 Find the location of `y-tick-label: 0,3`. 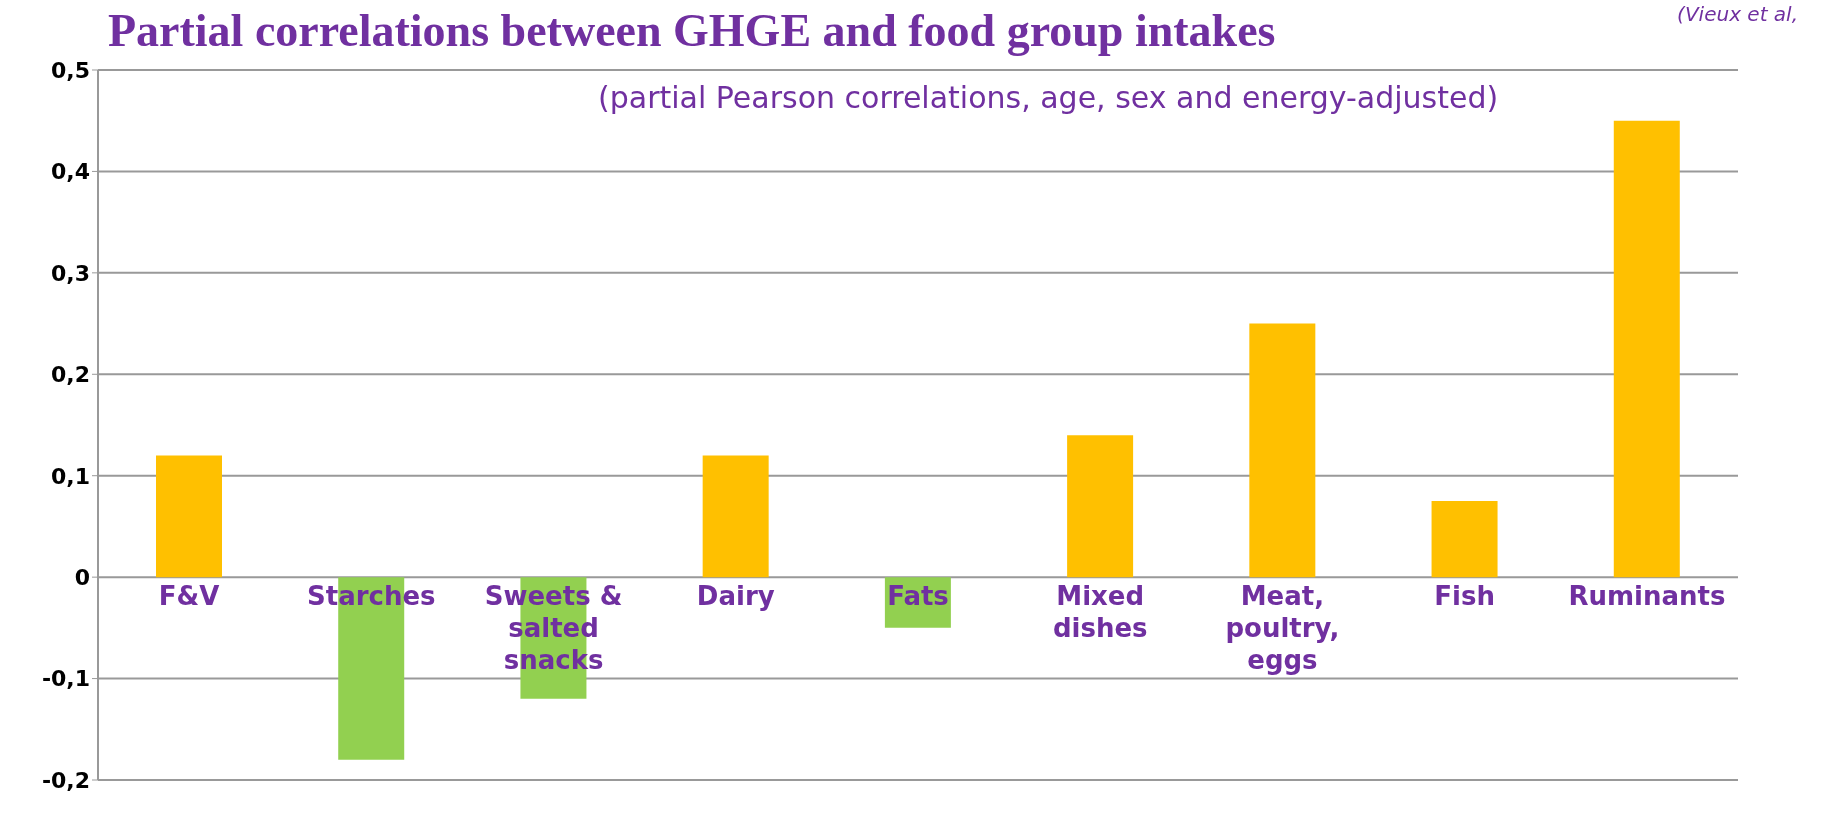

y-tick-label: 0,3 is located at coordinates (70, 273).